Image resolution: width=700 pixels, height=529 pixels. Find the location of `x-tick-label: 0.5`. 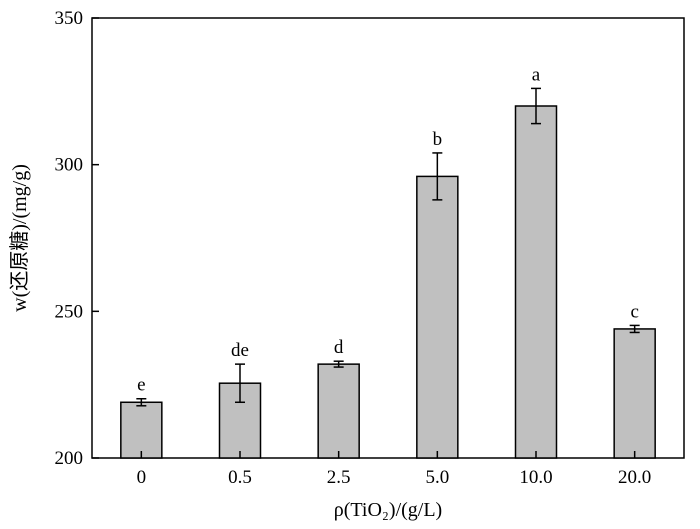

x-tick-label: 0.5 is located at coordinates (240, 477).